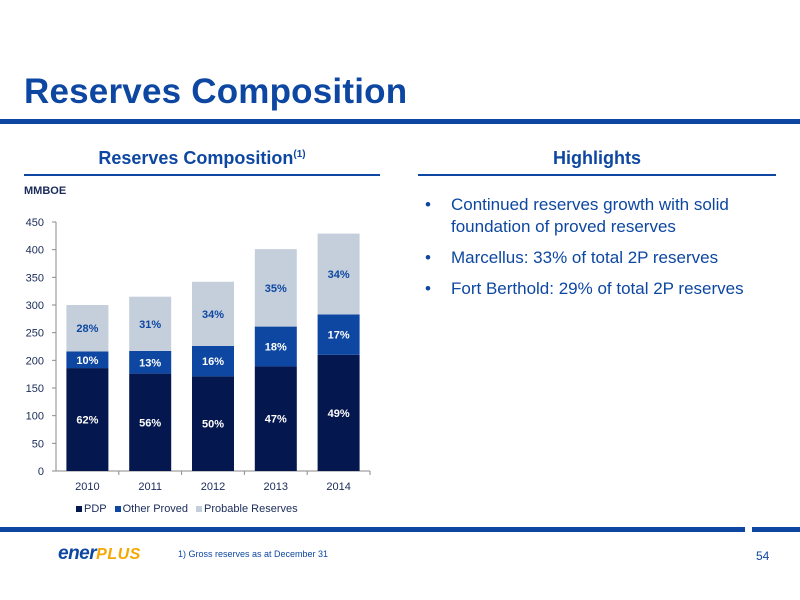 Image resolution: width=800 pixels, height=600 pixels. I want to click on highlight-text: Fort Berthold: 29% of total 2P reserves, so click(597, 288).